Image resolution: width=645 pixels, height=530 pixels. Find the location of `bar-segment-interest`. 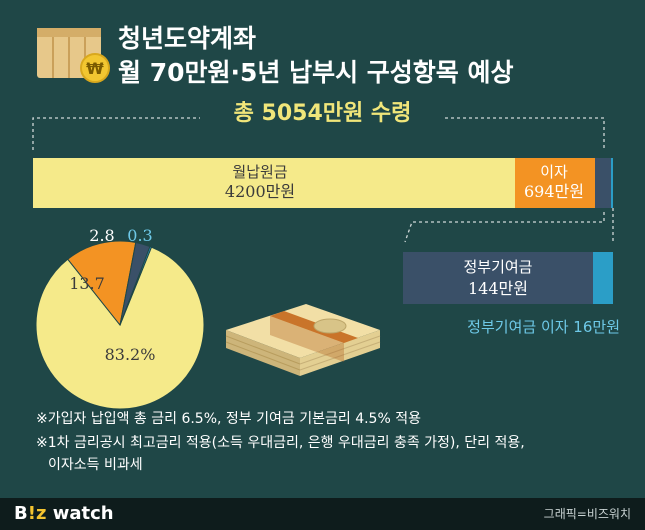

bar-segment-interest is located at coordinates (554, 183).